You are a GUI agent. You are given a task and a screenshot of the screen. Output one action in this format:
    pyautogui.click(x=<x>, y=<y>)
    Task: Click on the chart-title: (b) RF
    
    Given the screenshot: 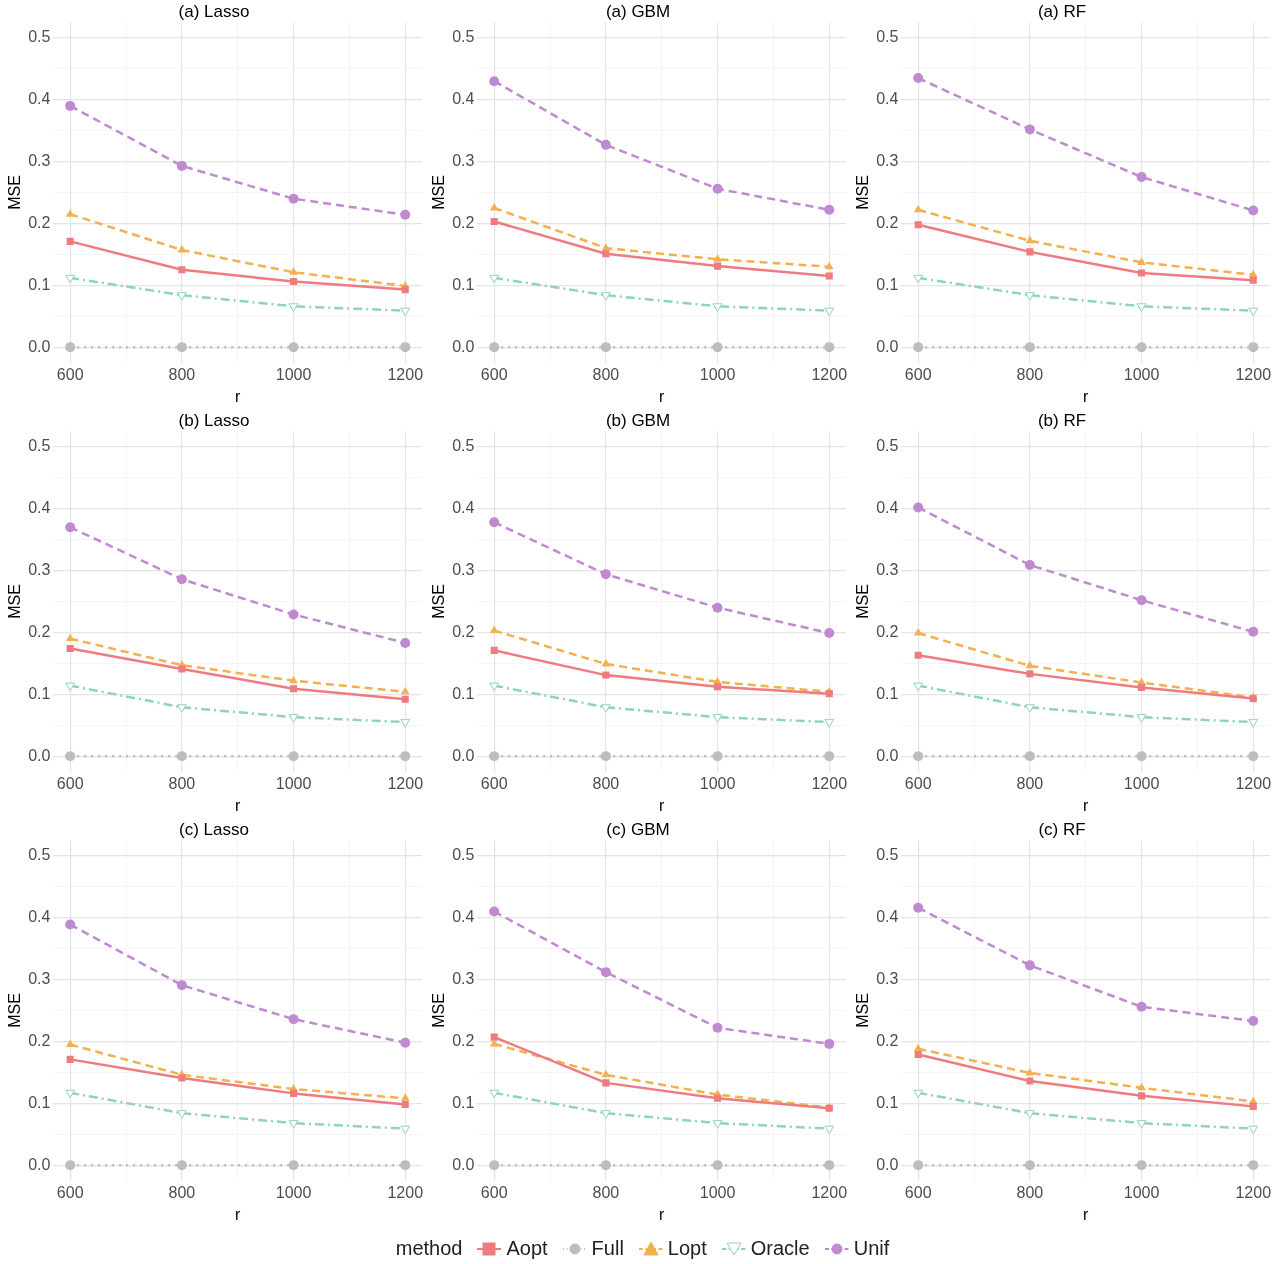 What is the action you would take?
    pyautogui.click(x=1062, y=420)
    